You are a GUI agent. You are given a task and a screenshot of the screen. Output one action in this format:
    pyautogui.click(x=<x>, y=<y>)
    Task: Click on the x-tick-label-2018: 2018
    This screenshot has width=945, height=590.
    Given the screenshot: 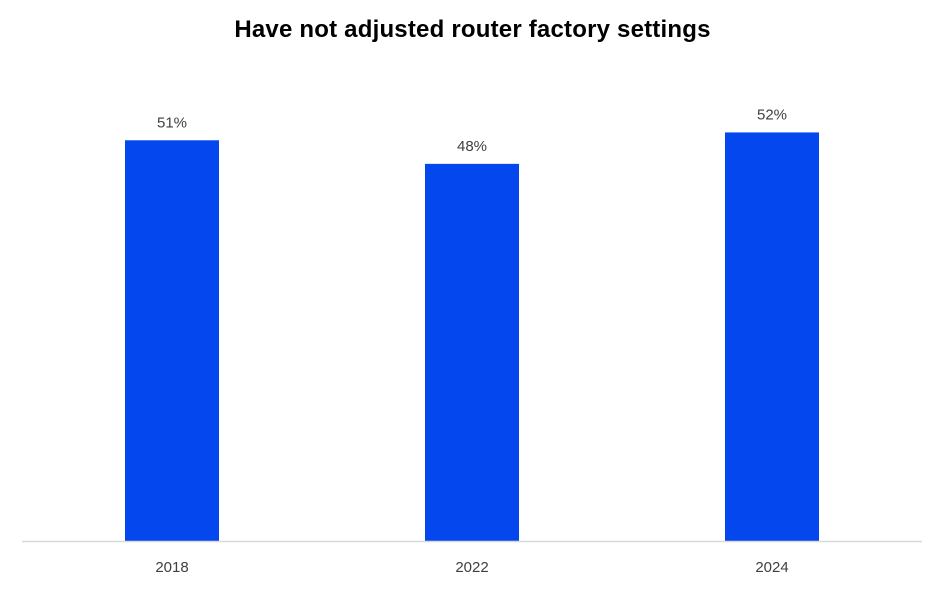 What is the action you would take?
    pyautogui.click(x=171, y=567)
    